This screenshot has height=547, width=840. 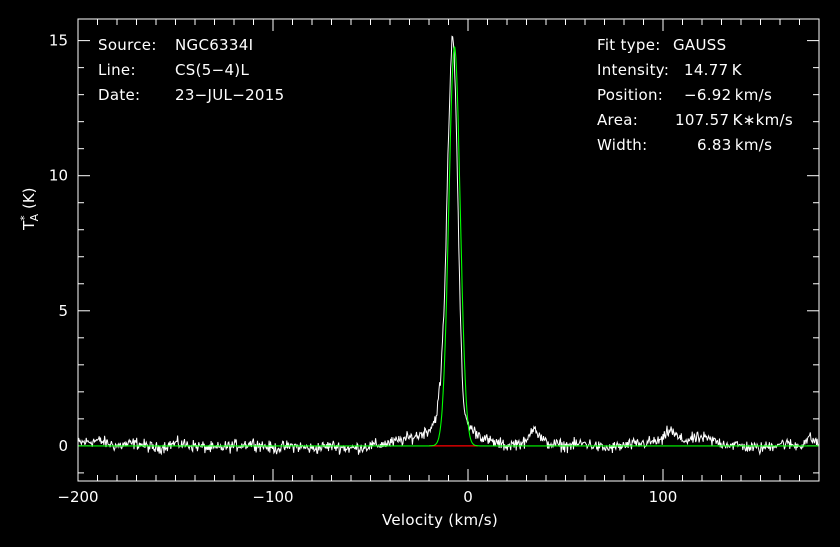 I want to click on source-value: NGC6334I, so click(x=214, y=45).